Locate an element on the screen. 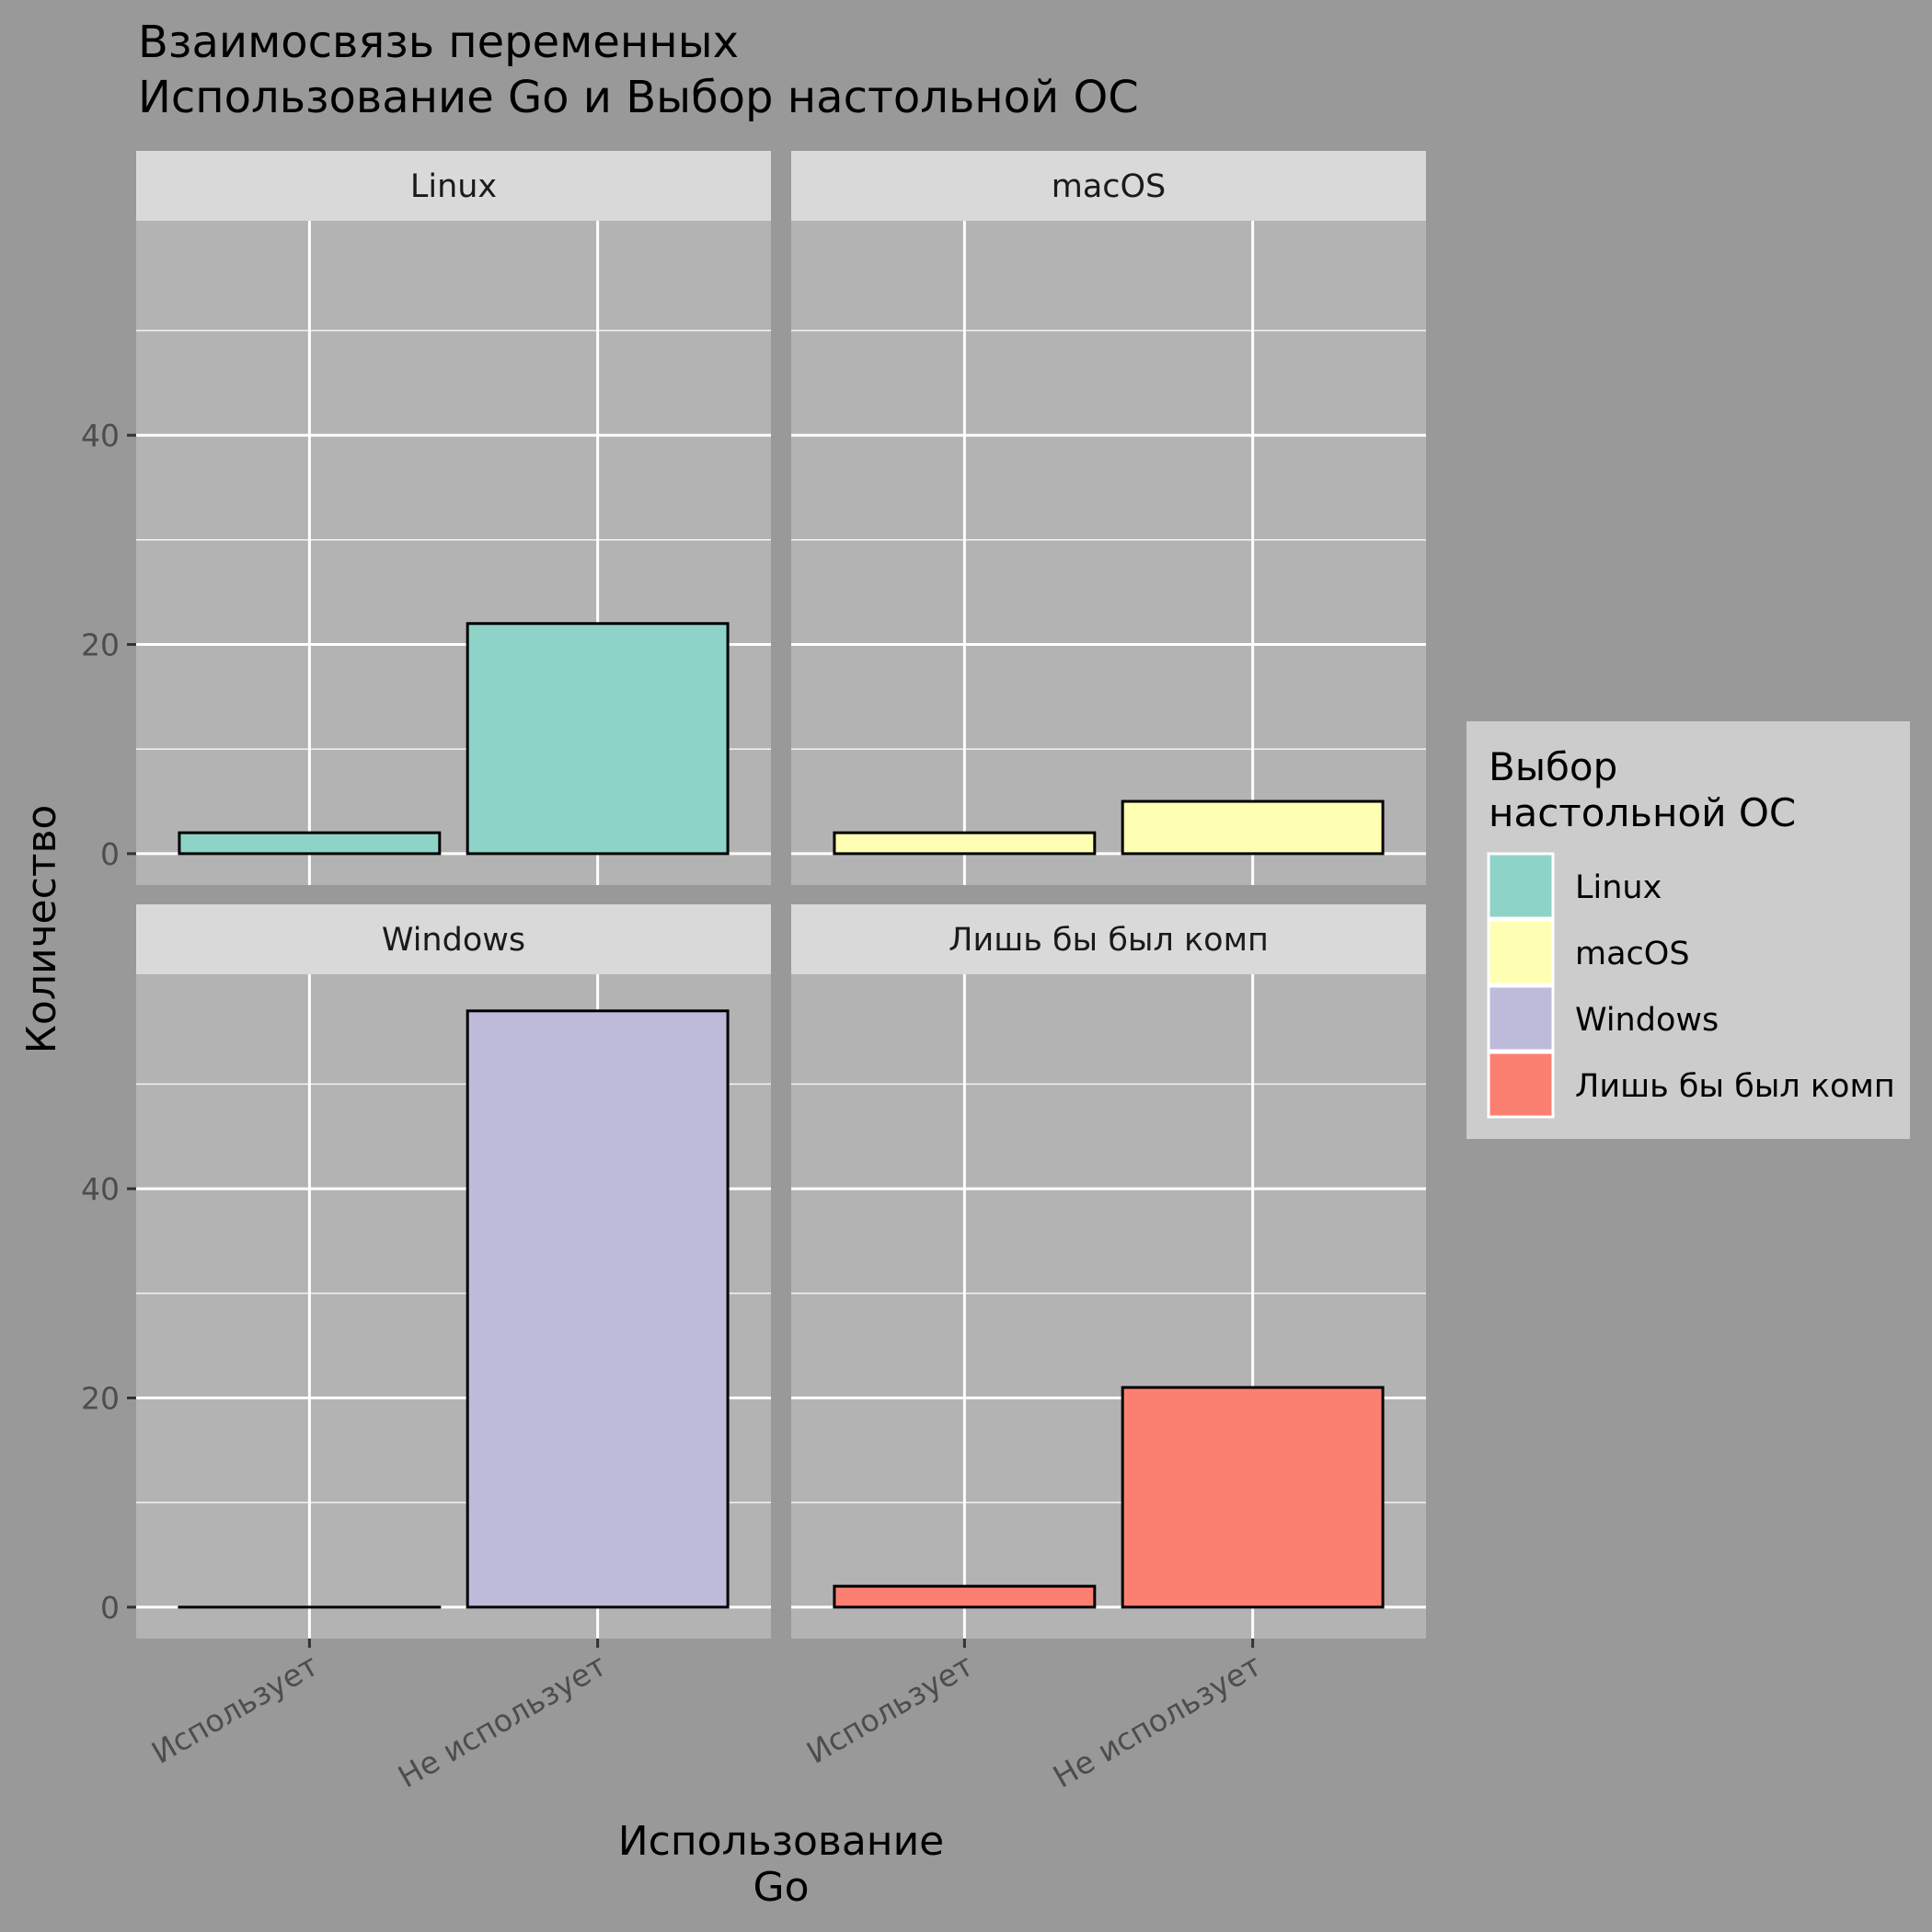 The height and width of the screenshot is (1932, 1932). legend-item-label: Лишь бы был комп is located at coordinates (1735, 1086).